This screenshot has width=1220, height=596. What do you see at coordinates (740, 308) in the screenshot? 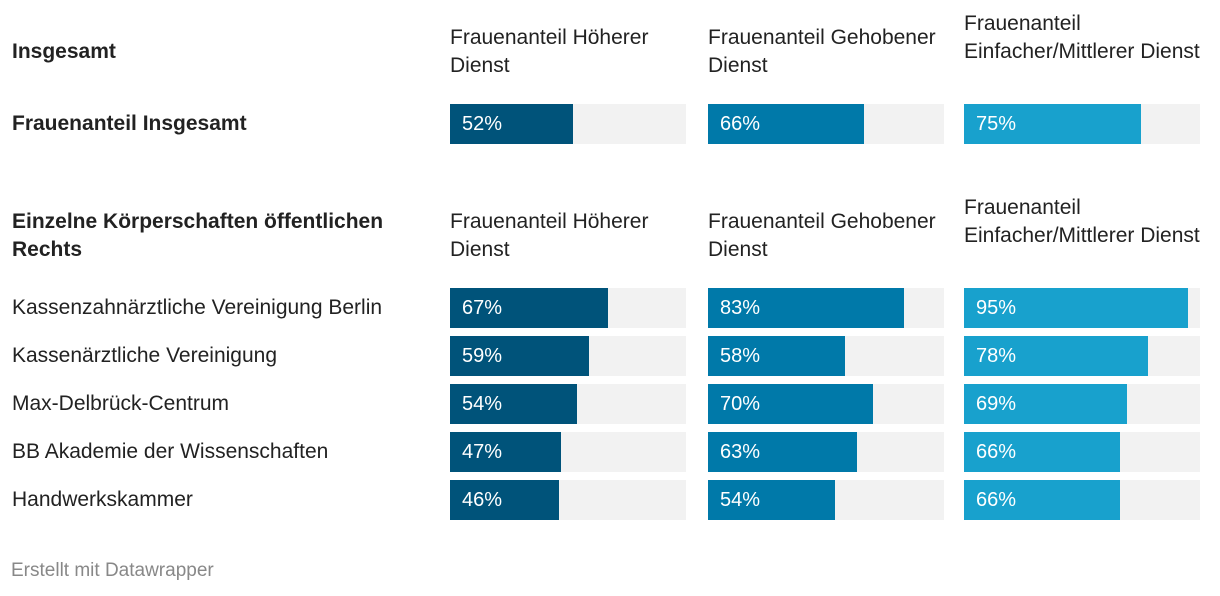
I see `bar-value-label: 83%` at bounding box center [740, 308].